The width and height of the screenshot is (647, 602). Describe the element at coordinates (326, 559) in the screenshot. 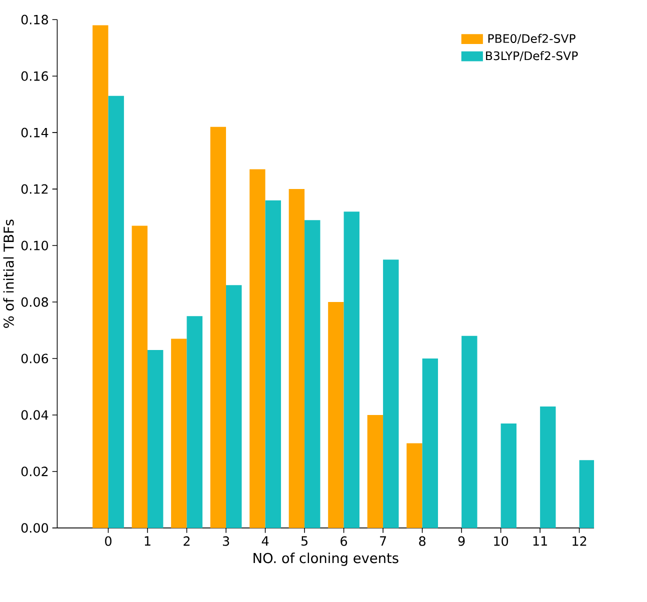

I see `x-axis-title: NO. of cloning events` at that location.